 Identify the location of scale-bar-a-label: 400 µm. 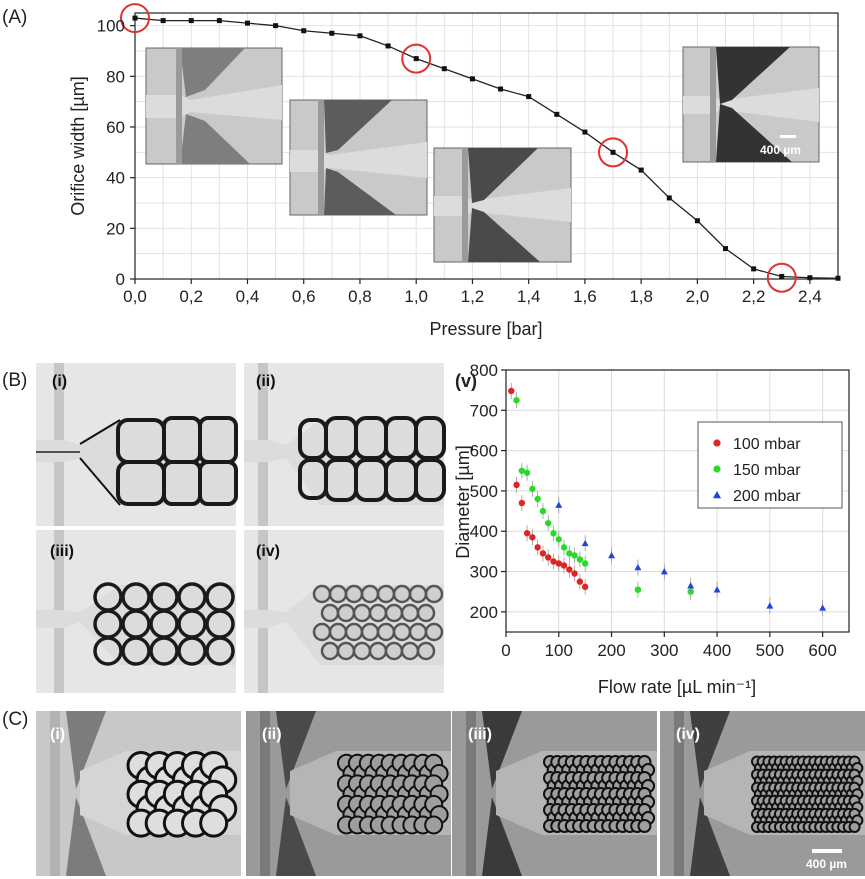
(780, 150).